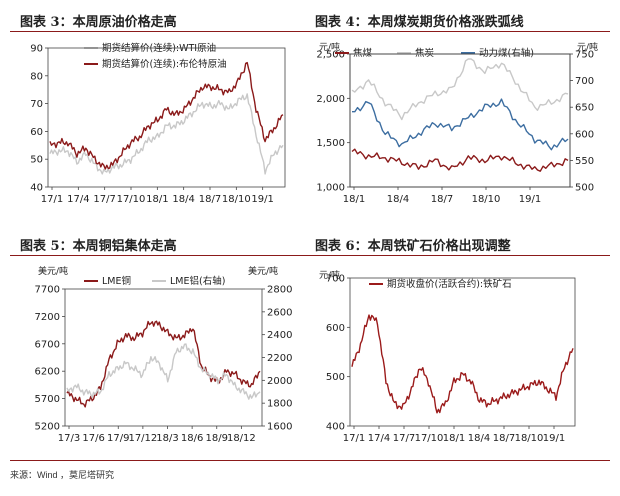  I want to click on y2-tick-label: 600, so click(584, 134).